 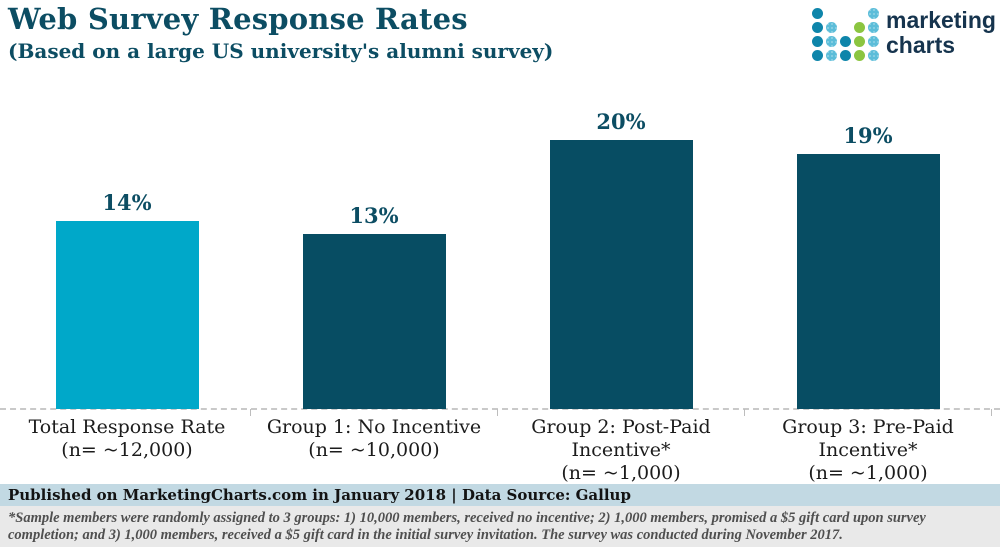 I want to click on logo-wordmark: marketing charts, so click(x=941, y=33).